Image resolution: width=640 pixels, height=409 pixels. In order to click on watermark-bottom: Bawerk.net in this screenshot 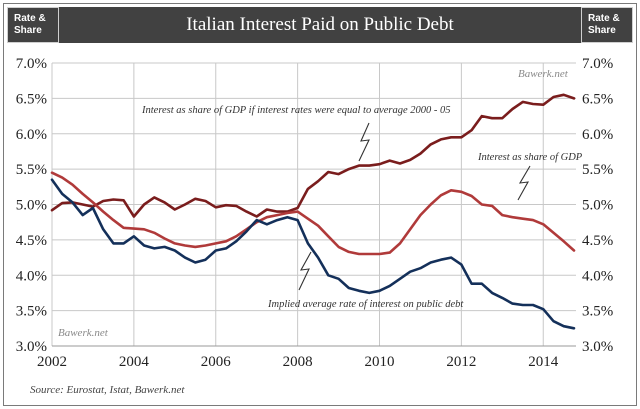, I will do `click(83, 333)`.